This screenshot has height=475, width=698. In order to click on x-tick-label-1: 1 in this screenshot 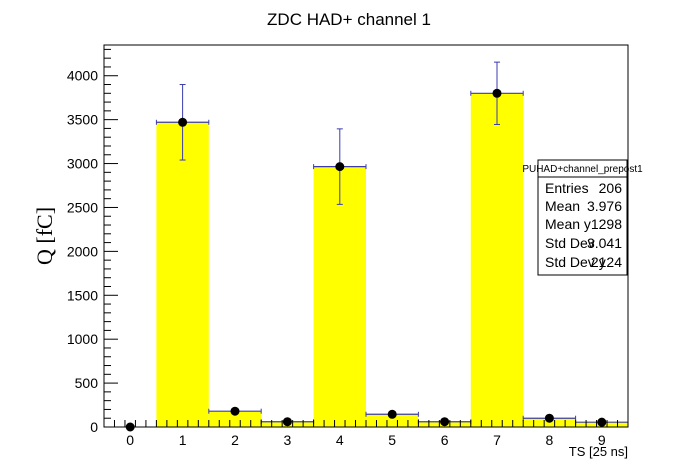, I will do `click(183, 440)`.